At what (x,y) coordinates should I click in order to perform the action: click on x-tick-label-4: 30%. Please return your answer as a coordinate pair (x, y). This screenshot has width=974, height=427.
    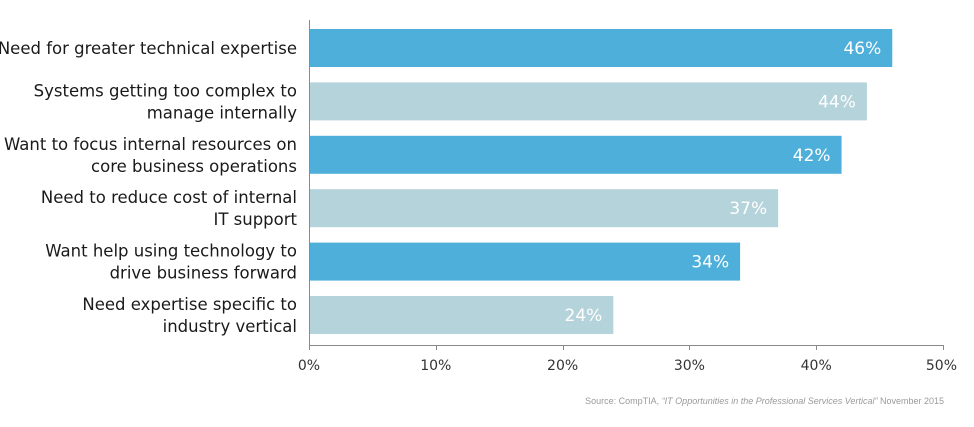
    Looking at the image, I should click on (689, 366).